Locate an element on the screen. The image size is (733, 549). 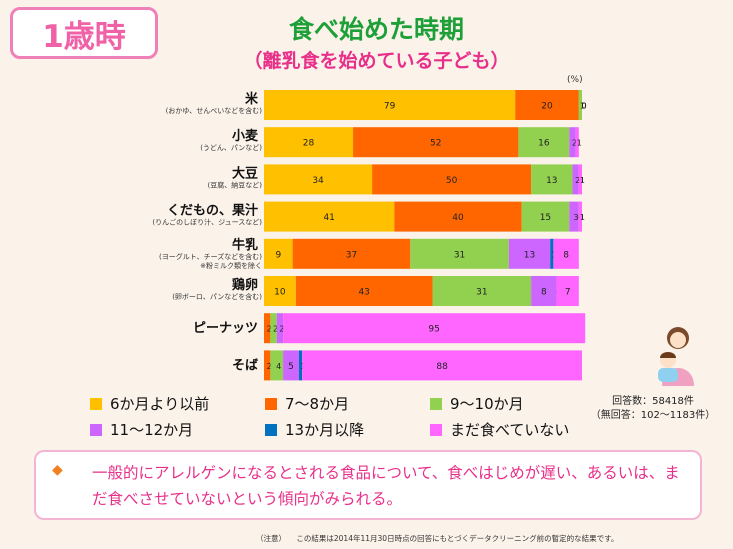
data-label: 37 is located at coordinates (351, 255).